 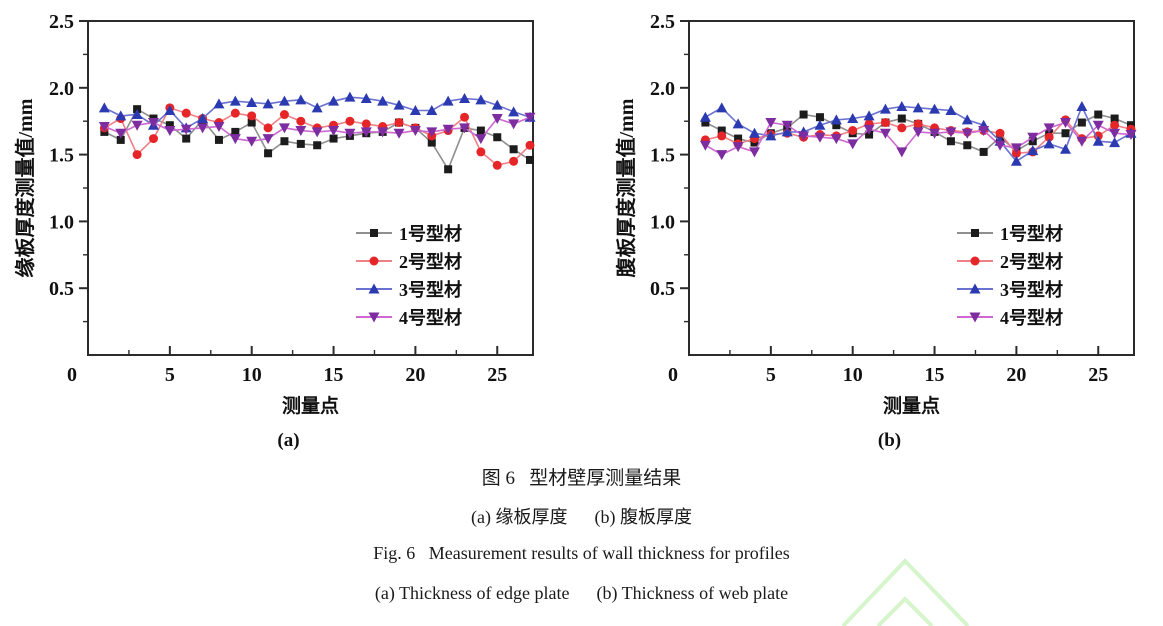 I want to click on x-tick-label: 5, so click(x=771, y=375).